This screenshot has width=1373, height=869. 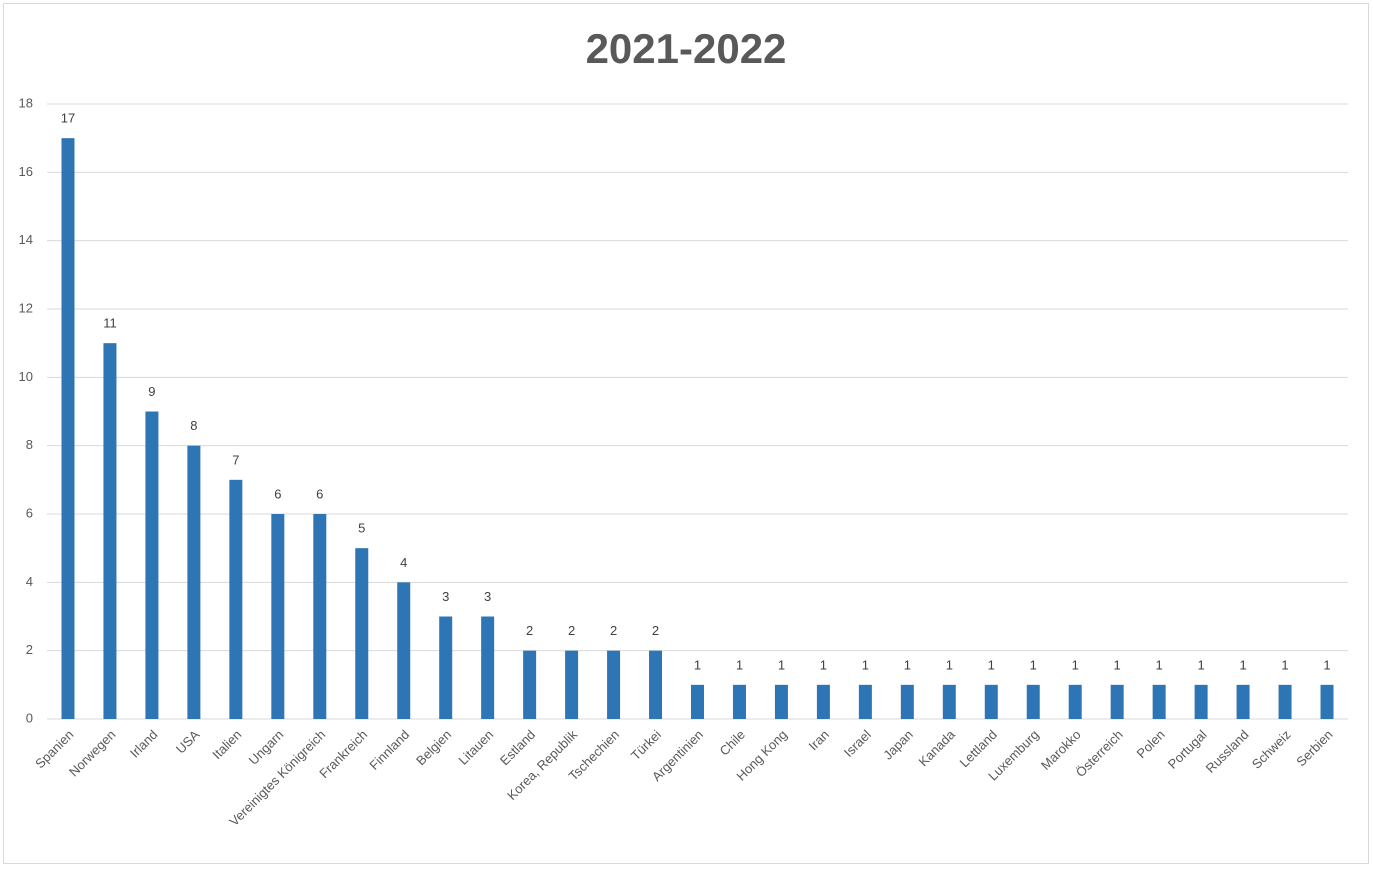 I want to click on y-tick-label: 10, so click(x=26, y=376).